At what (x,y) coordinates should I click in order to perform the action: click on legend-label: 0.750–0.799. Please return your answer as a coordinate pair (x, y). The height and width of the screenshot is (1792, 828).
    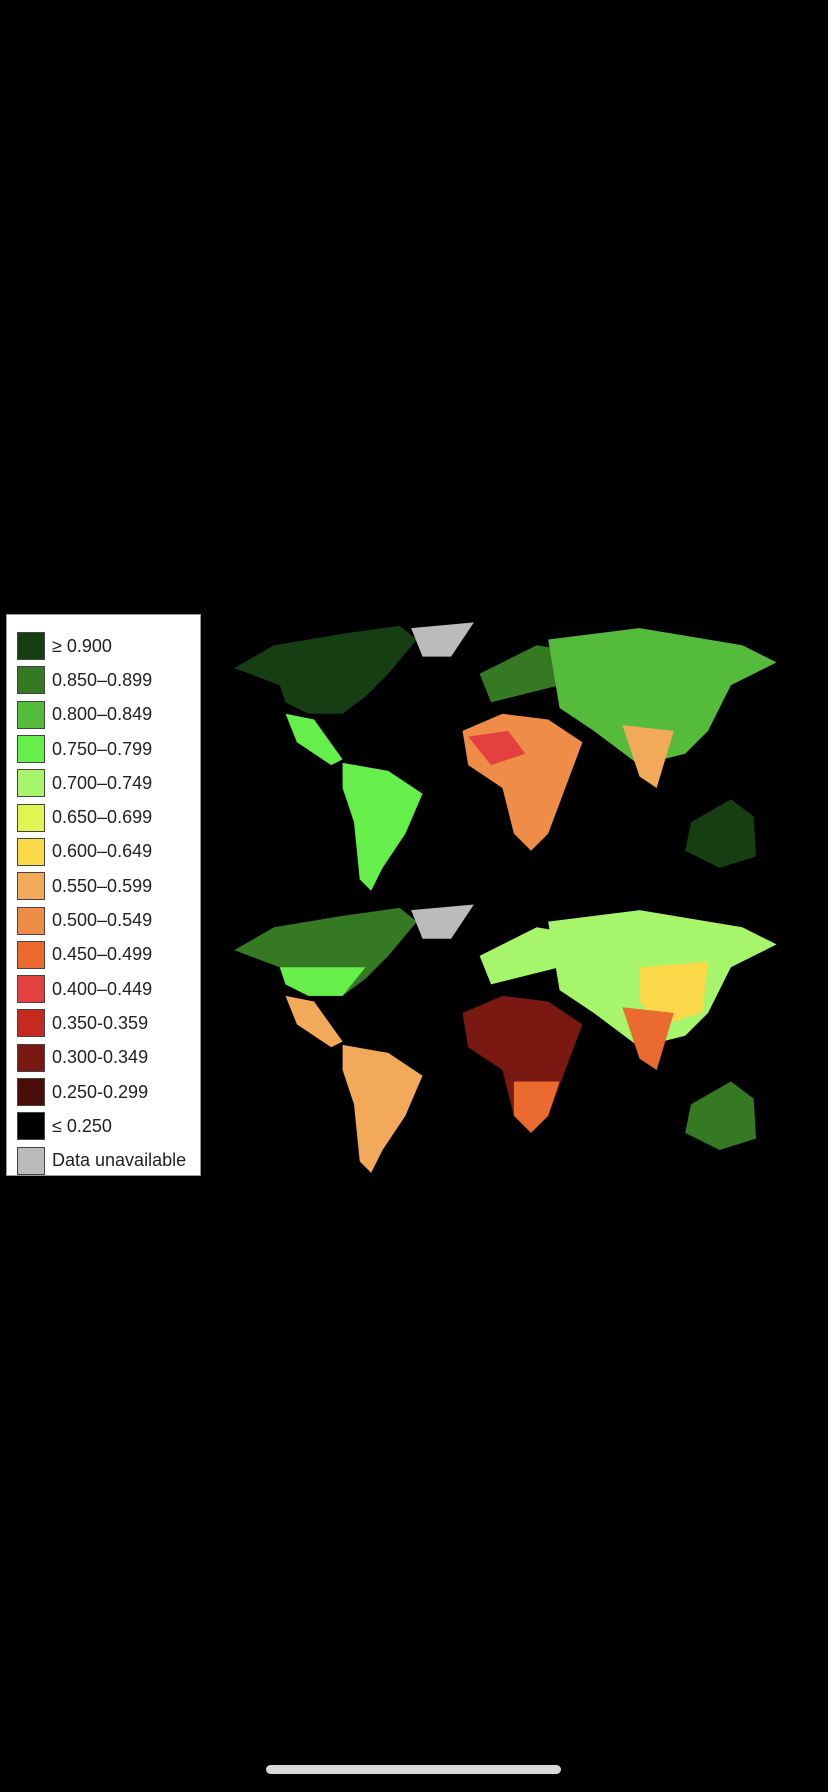
    Looking at the image, I should click on (102, 748).